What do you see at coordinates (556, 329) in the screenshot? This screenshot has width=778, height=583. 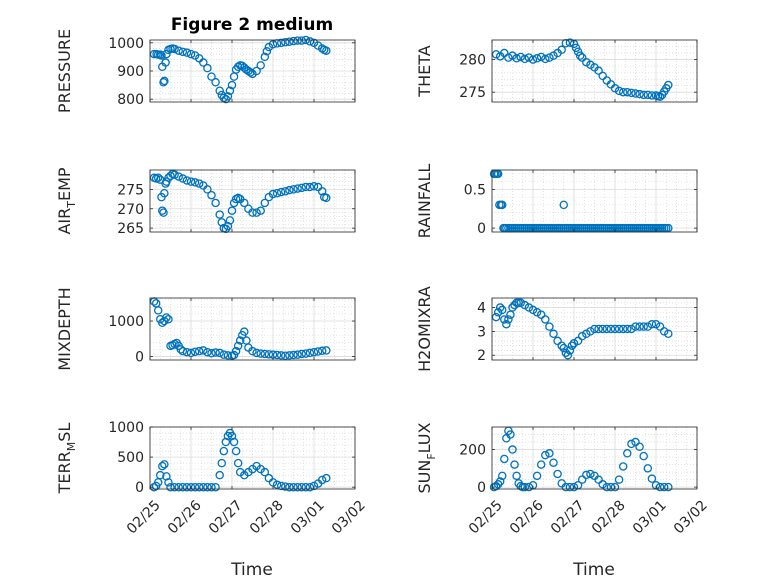 I see `subplot-6: 2 3 4 H2OMIXRA` at bounding box center [556, 329].